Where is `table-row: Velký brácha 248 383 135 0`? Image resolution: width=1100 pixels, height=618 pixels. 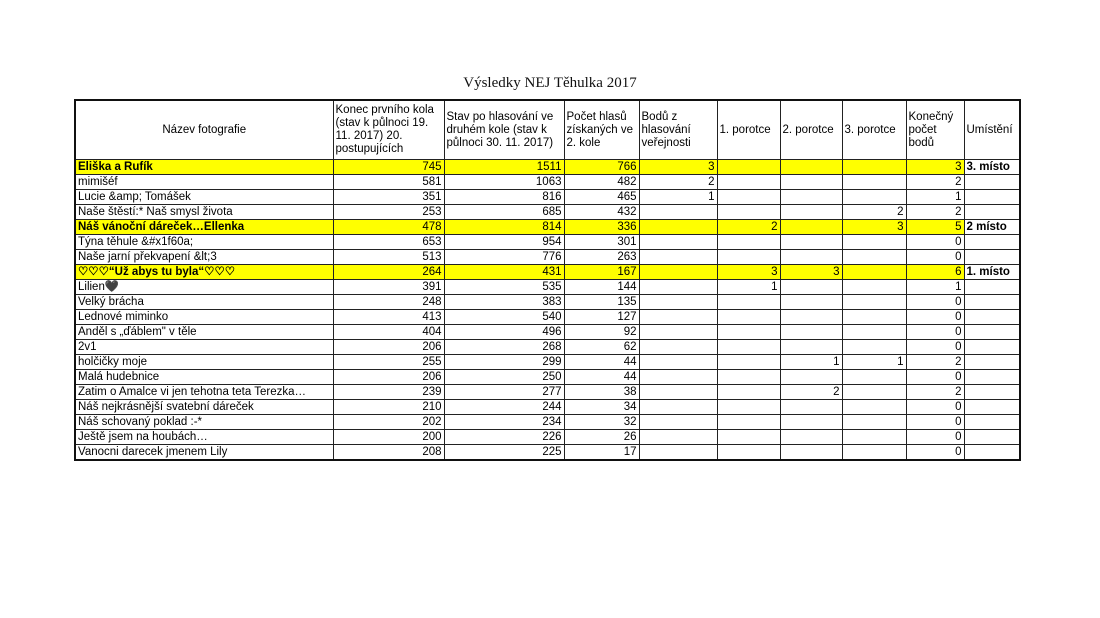 table-row: Velký brácha 248 383 135 0 is located at coordinates (547, 302).